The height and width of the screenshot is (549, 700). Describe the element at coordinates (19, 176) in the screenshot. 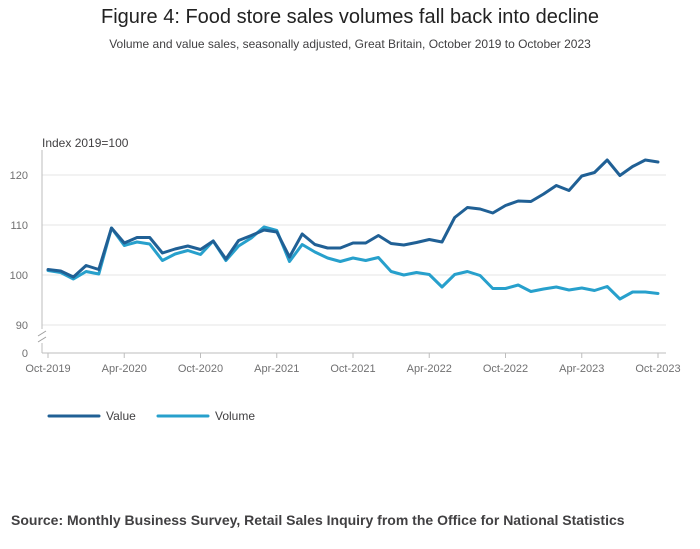

I see `y-tick-label: 120` at that location.